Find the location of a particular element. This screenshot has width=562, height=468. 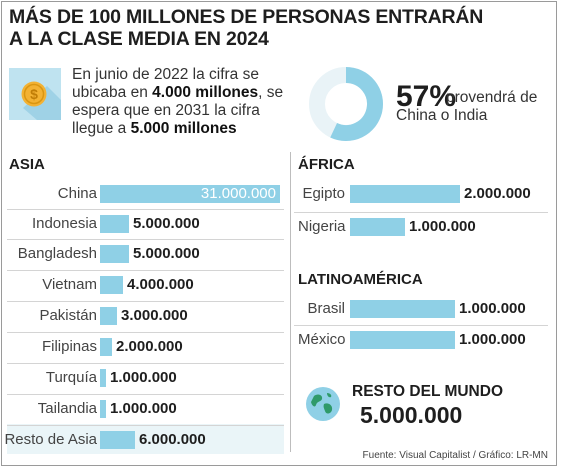

bar-label-pakistan: Pakistán is located at coordinates (68, 315).